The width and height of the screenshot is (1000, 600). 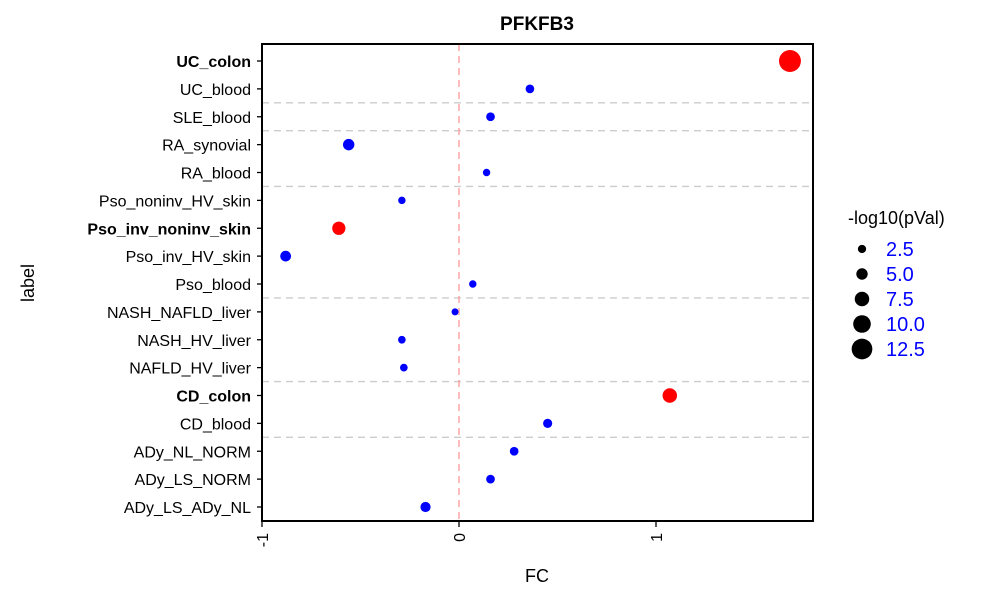 What do you see at coordinates (514, 451) in the screenshot?
I see `data-point-ady-nl-norm` at bounding box center [514, 451].